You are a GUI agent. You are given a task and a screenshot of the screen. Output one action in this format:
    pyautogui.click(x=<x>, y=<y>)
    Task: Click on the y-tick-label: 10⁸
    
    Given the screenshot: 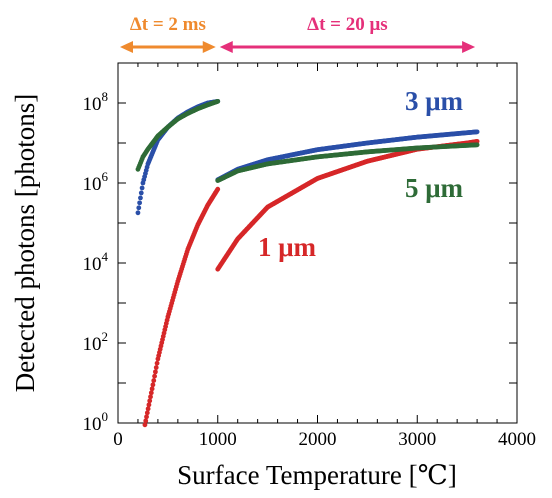 What is the action you would take?
    pyautogui.click(x=96, y=102)
    